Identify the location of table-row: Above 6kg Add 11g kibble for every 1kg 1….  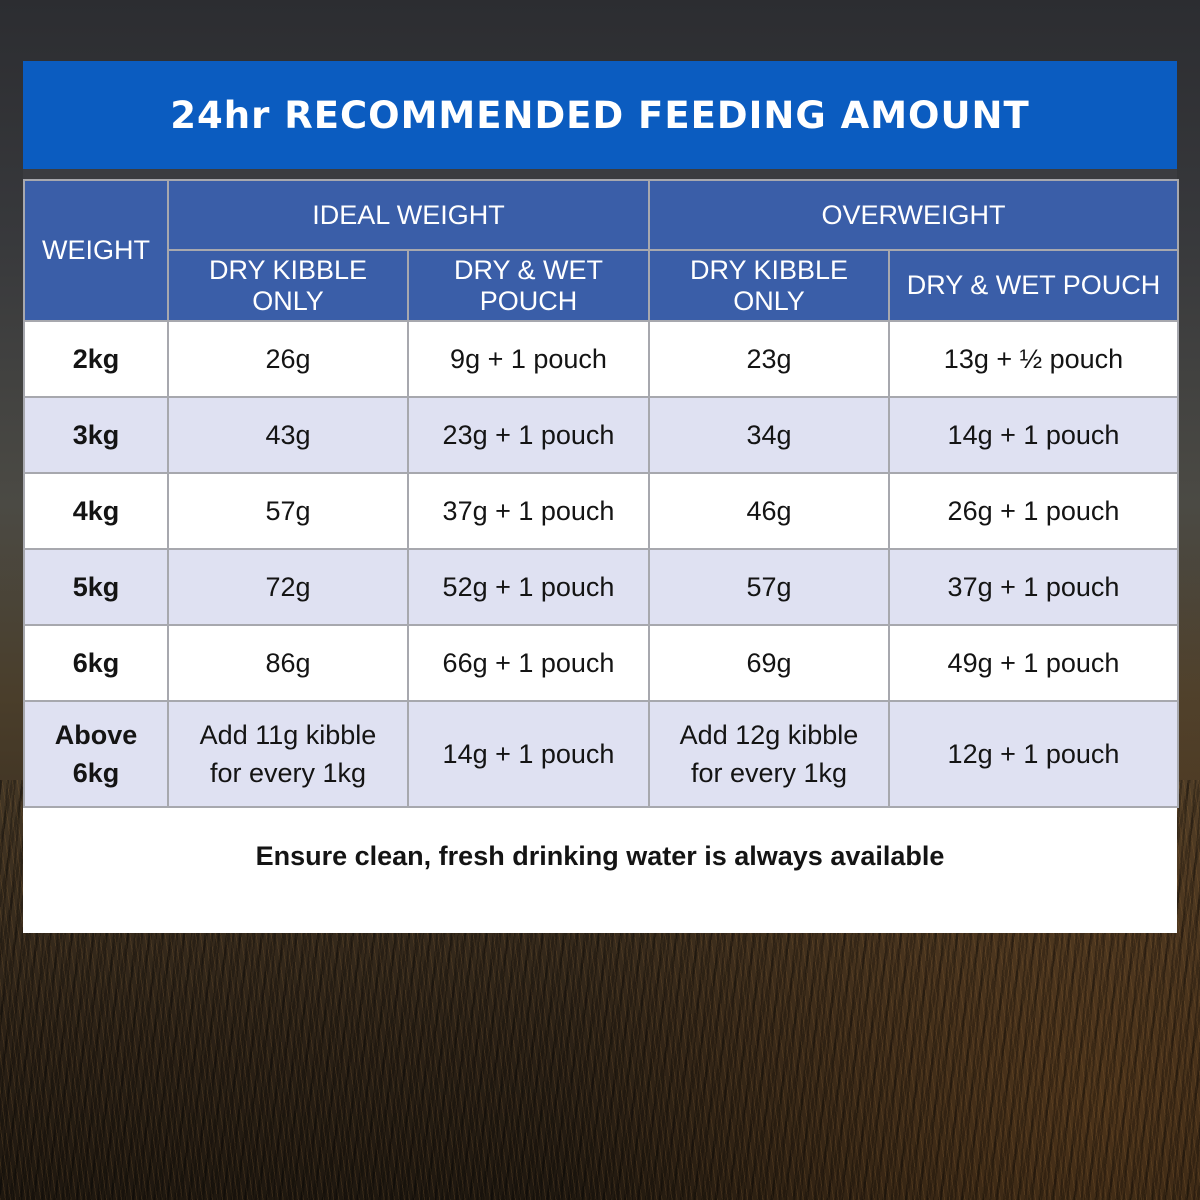
(601, 754).